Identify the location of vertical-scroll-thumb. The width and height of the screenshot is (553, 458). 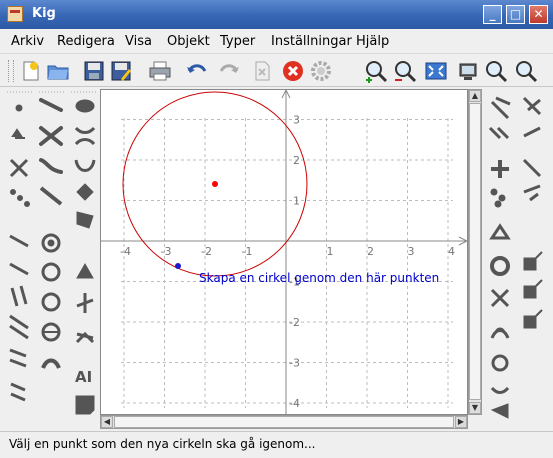
(475, 251).